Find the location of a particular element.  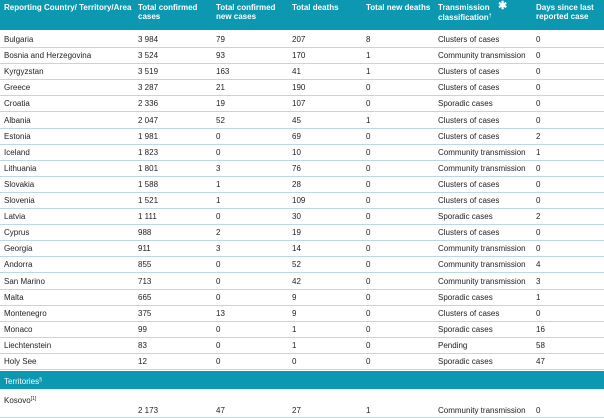

row-label: Slovenia is located at coordinates (19, 200).